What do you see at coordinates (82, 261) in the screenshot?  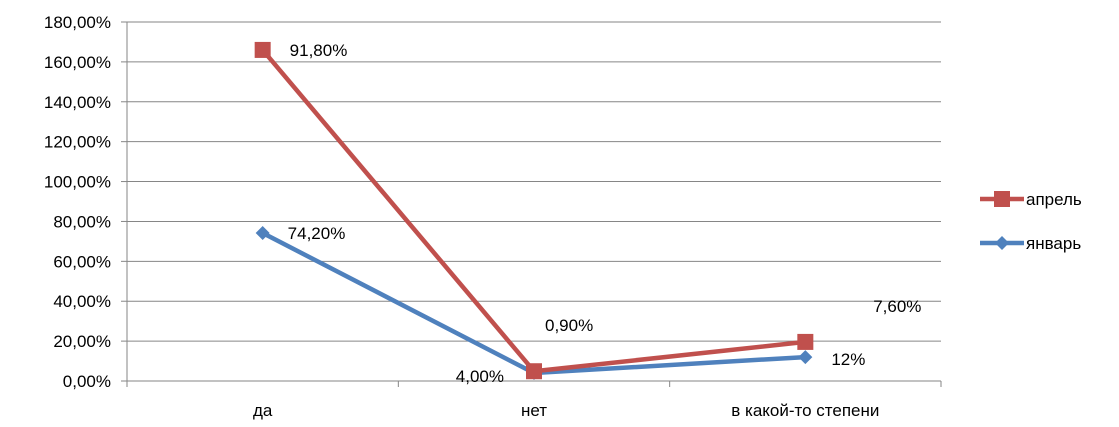 I see `y-tick-label: 60,00%` at bounding box center [82, 261].